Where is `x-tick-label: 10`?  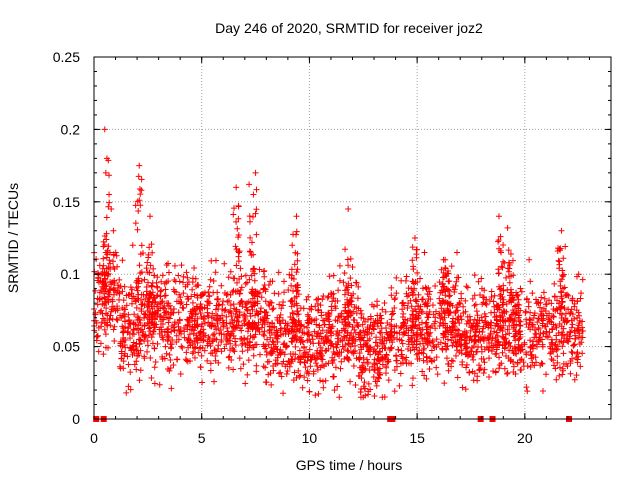
x-tick-label: 10 is located at coordinates (310, 438).